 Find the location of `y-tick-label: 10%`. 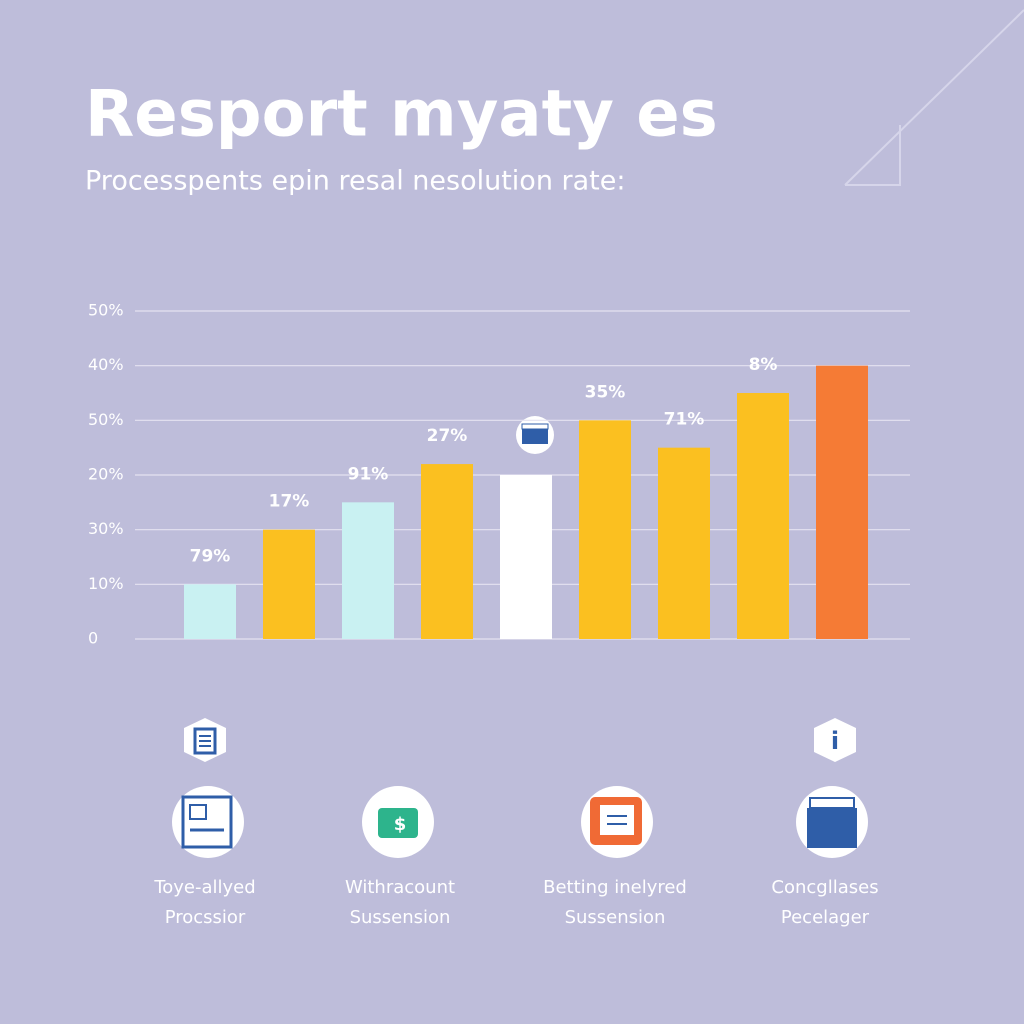

y-tick-label: 10% is located at coordinates (106, 583).